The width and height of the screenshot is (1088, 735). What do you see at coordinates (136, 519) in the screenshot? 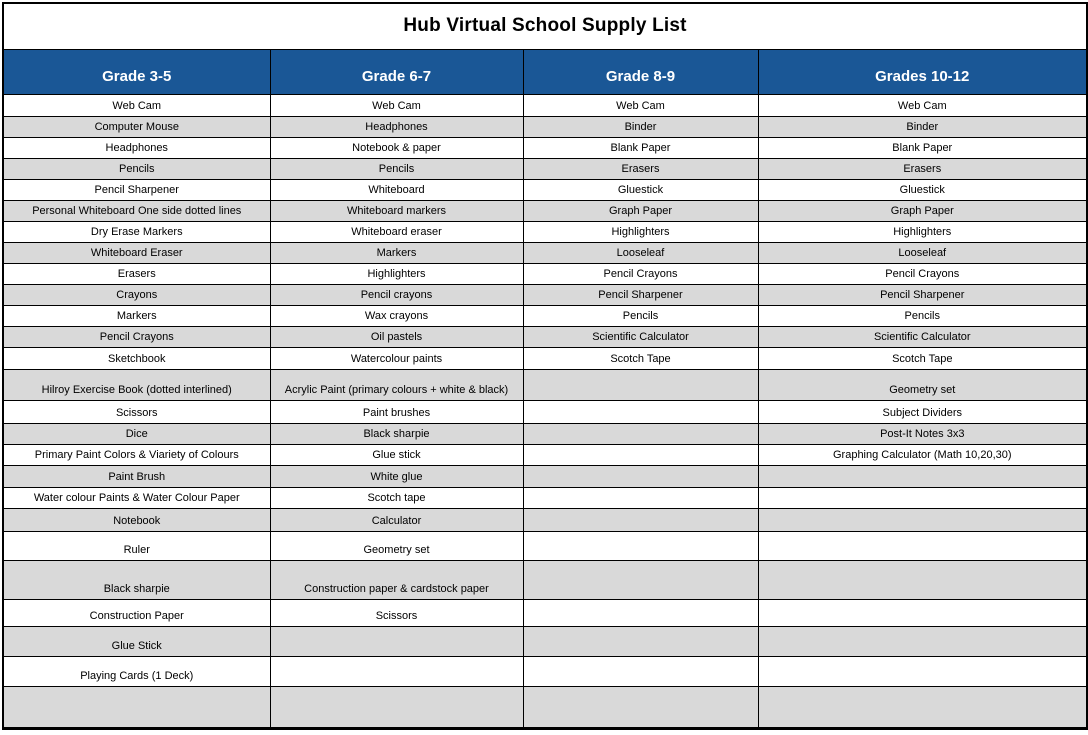
I see `supply-item-cell: Notebook` at bounding box center [136, 519].